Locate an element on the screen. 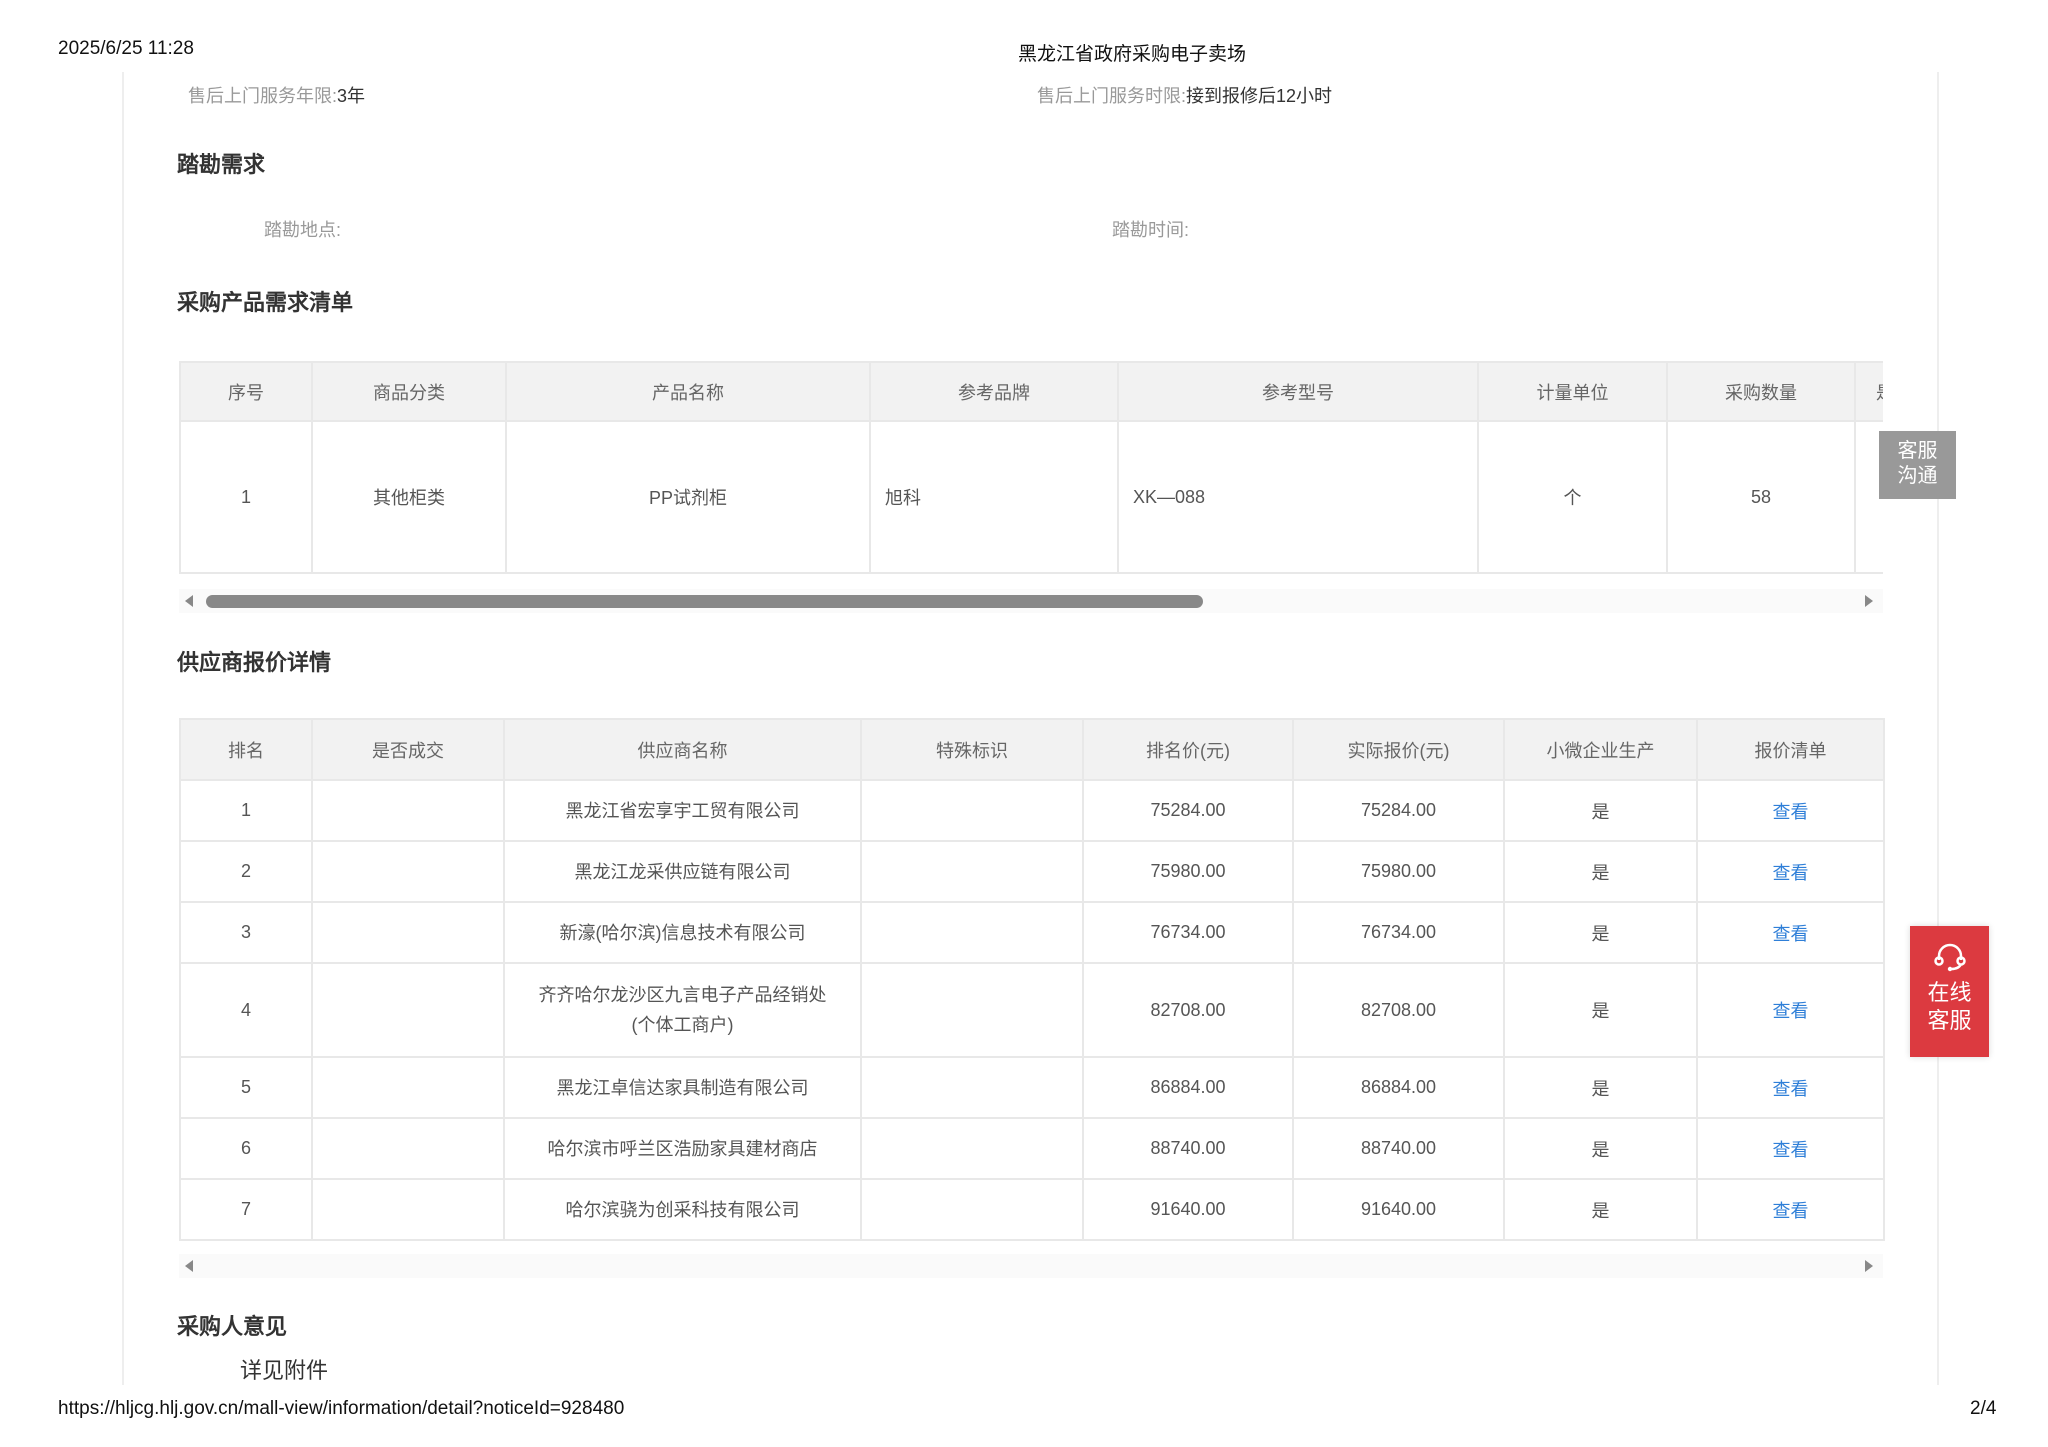  col-header: 采购数量 is located at coordinates (1761, 391).